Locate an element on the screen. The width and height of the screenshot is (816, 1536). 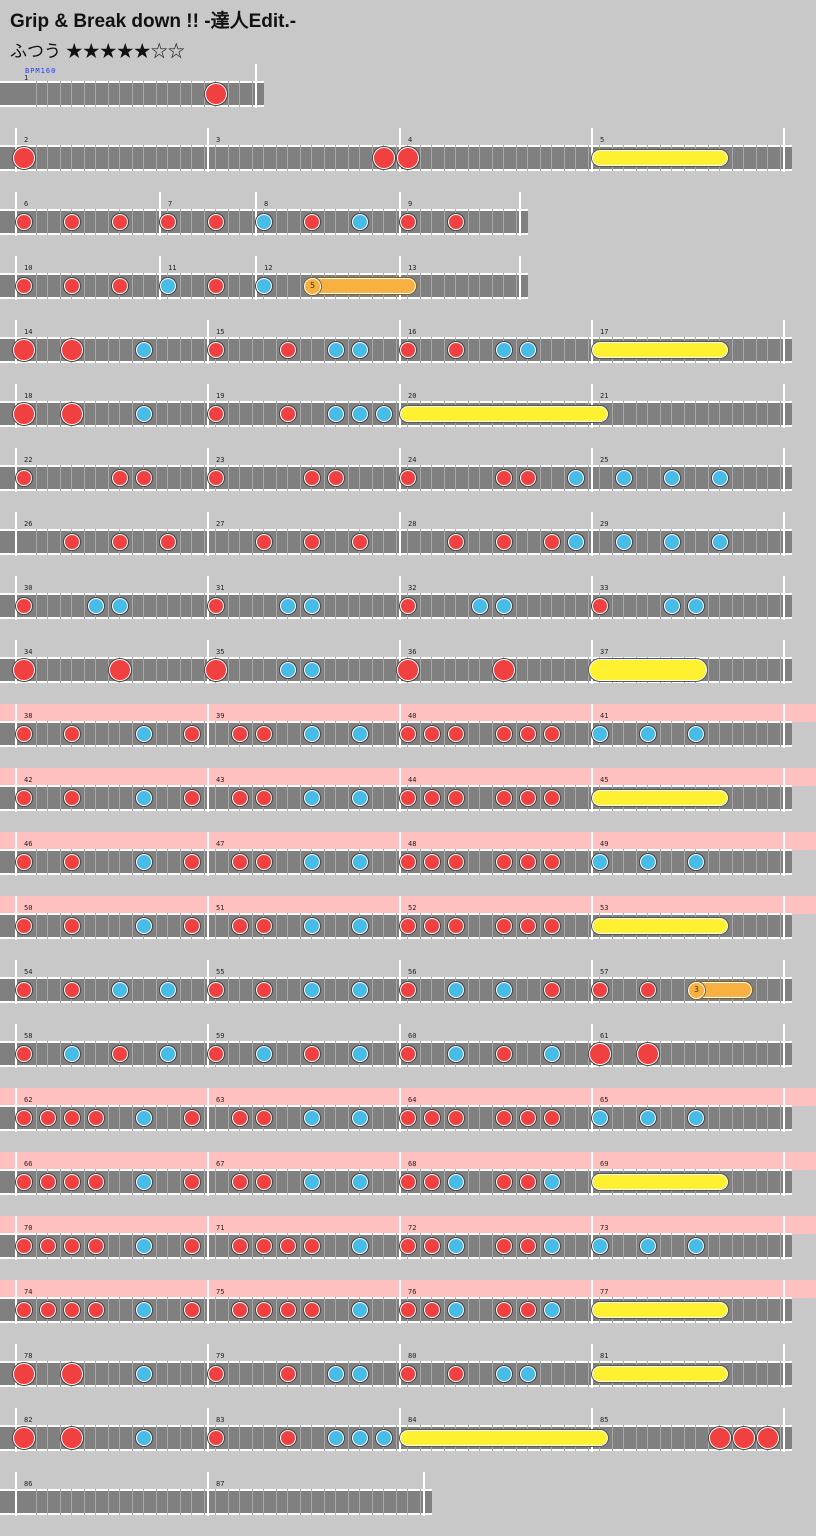
chart-title: Grip & Break down !! -達人Edit.- is located at coordinates (153, 21).